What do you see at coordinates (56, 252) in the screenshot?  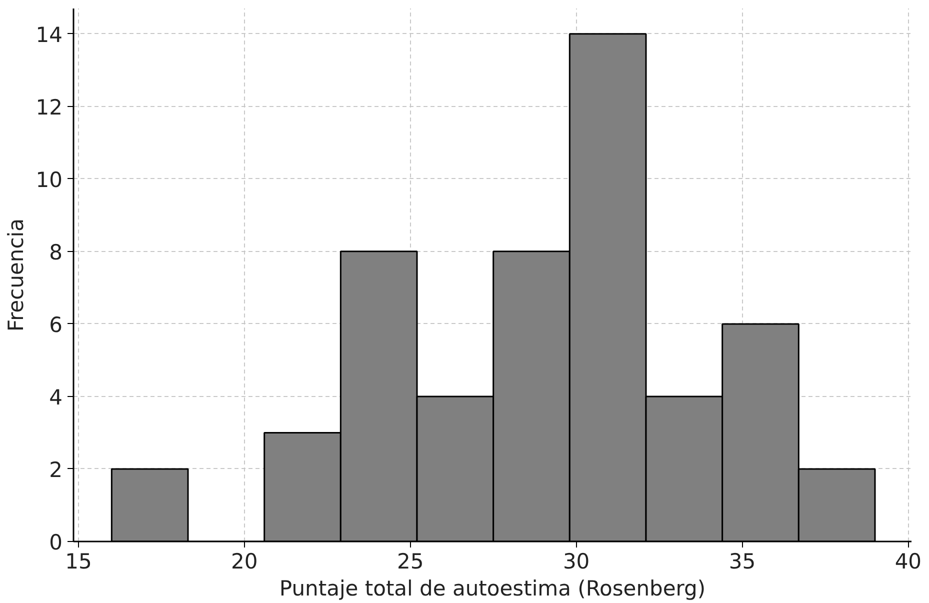 I see `y-tick-label: 8` at bounding box center [56, 252].